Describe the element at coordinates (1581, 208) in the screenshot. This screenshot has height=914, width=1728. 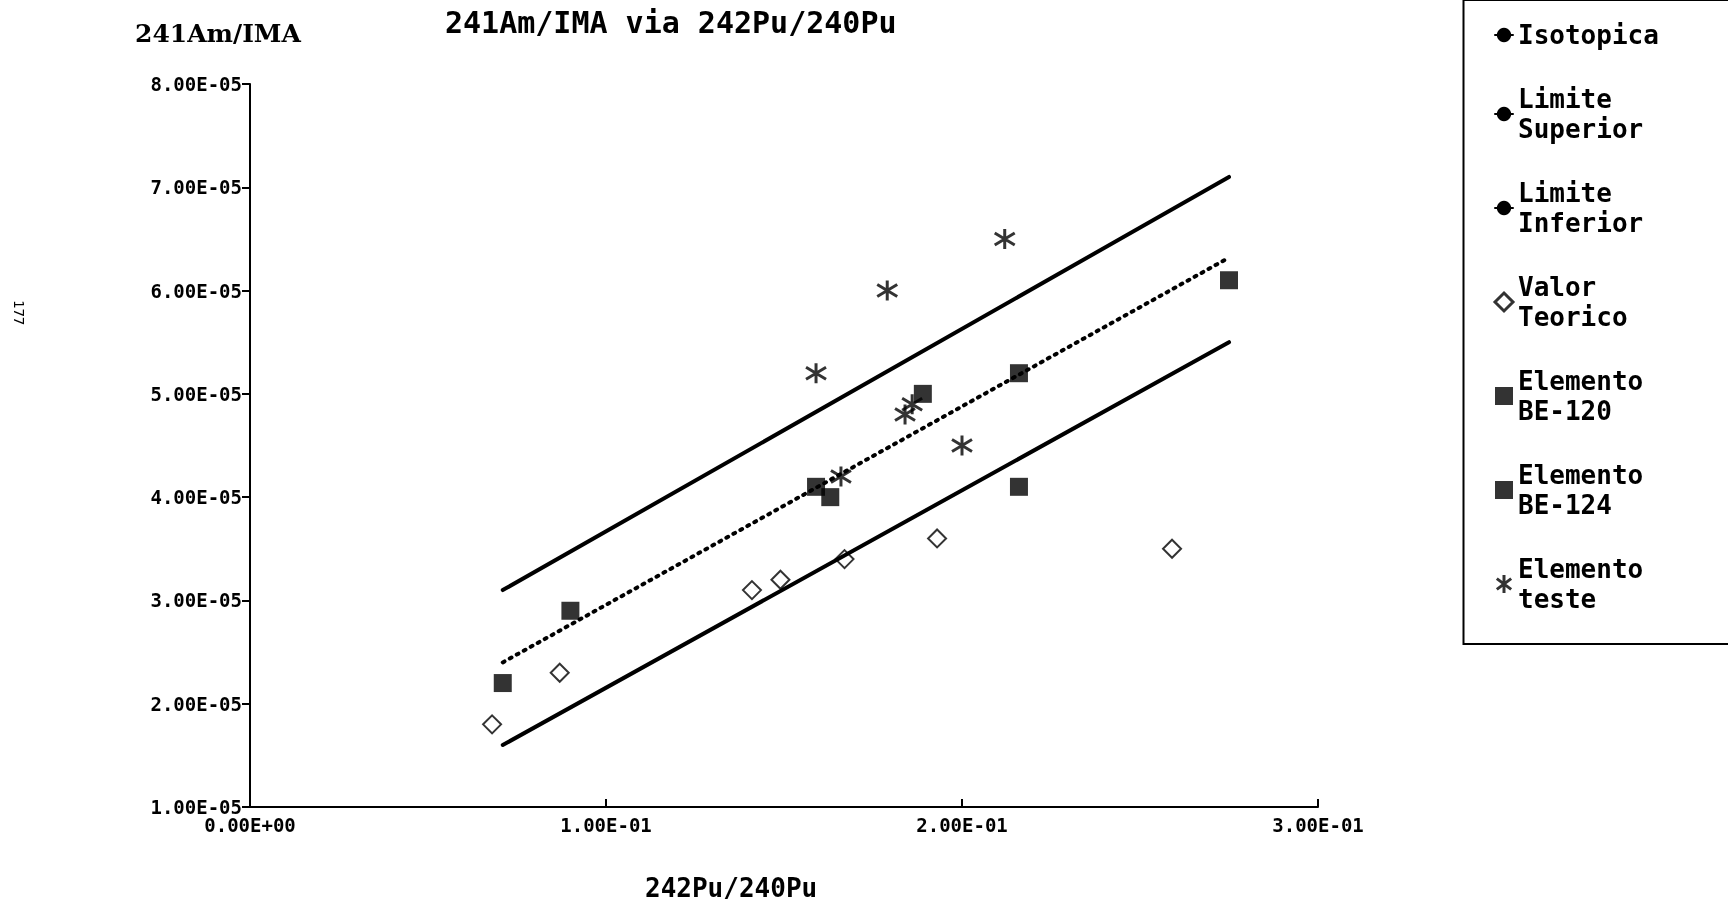
I see `legend-label: Limite Inferior` at that location.